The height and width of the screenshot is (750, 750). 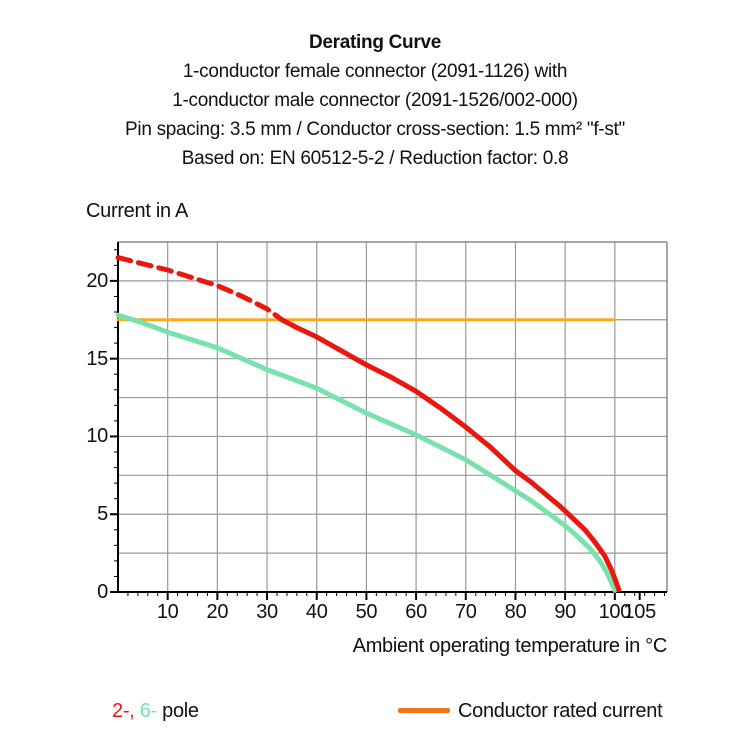 I want to click on legend-2pole-label: 2-,, so click(x=126, y=711).